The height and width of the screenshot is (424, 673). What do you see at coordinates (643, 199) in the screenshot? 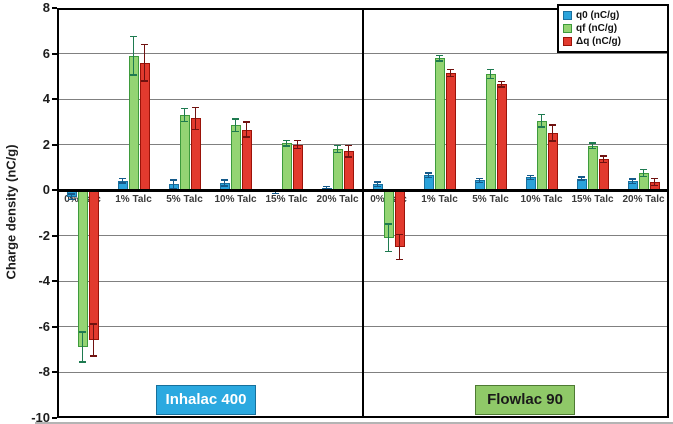
I see `x-category-label-20pct-talc-flowlac-90: 20% Talc` at bounding box center [643, 199].